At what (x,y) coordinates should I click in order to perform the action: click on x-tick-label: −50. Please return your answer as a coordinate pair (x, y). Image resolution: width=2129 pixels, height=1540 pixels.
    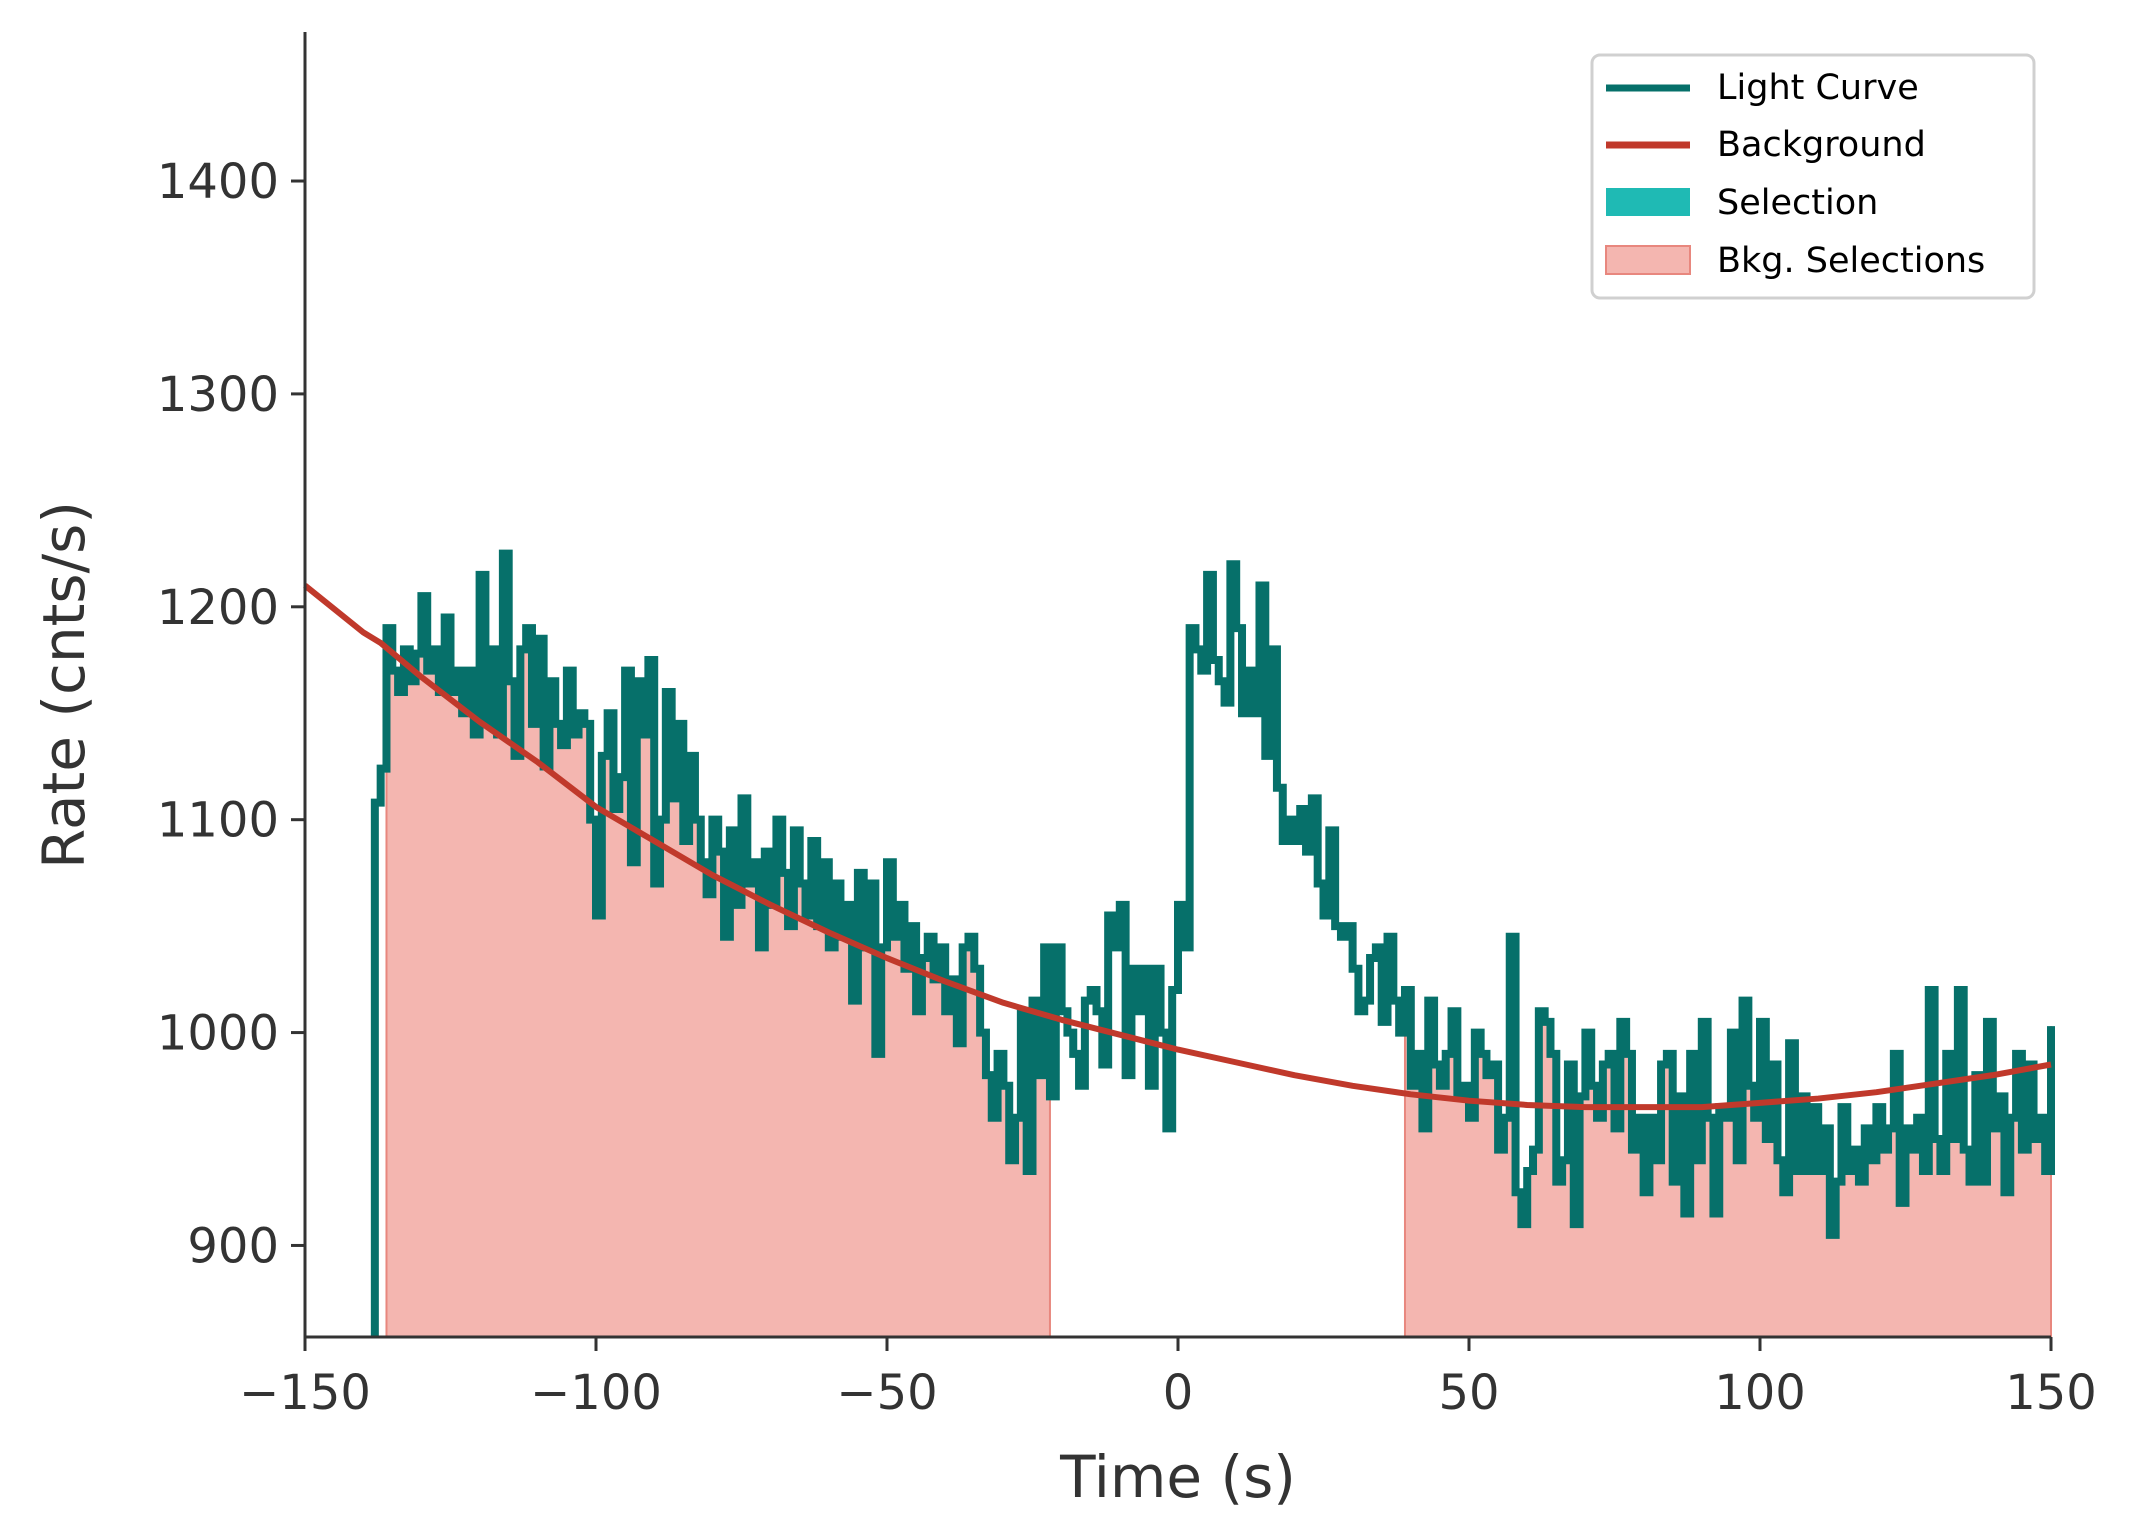
    Looking at the image, I should click on (886, 1393).